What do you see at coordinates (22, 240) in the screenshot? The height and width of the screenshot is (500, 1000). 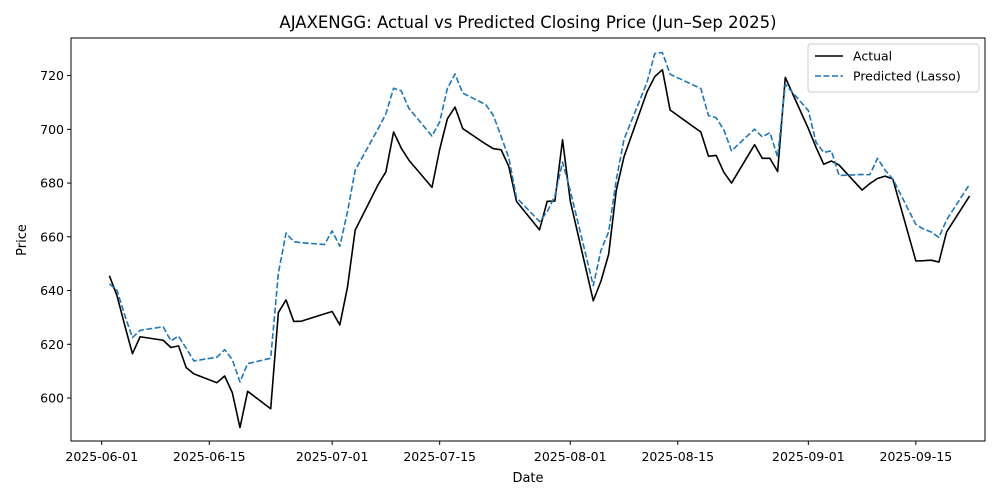 I see `y-axis-title: Price` at bounding box center [22, 240].